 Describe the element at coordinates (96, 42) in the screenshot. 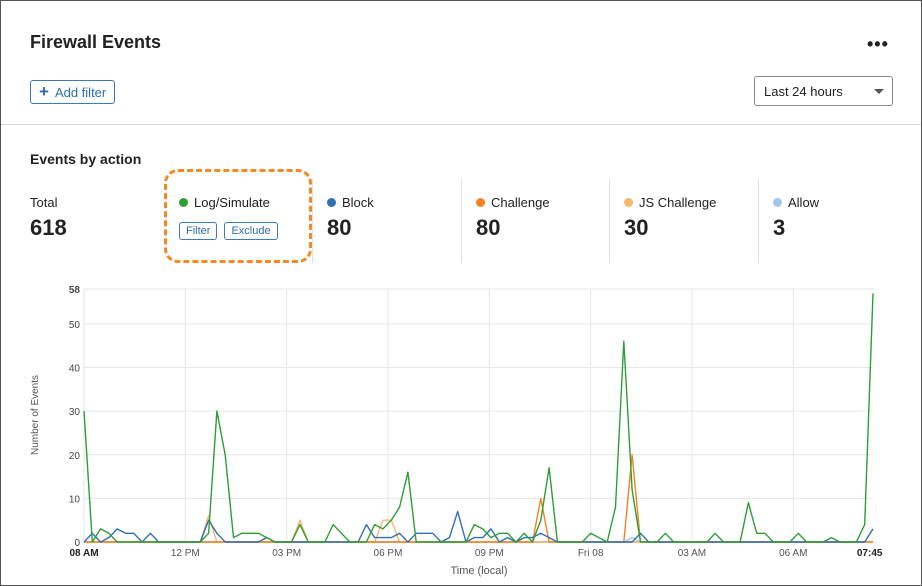

I see `page-title: Firewall Events` at that location.